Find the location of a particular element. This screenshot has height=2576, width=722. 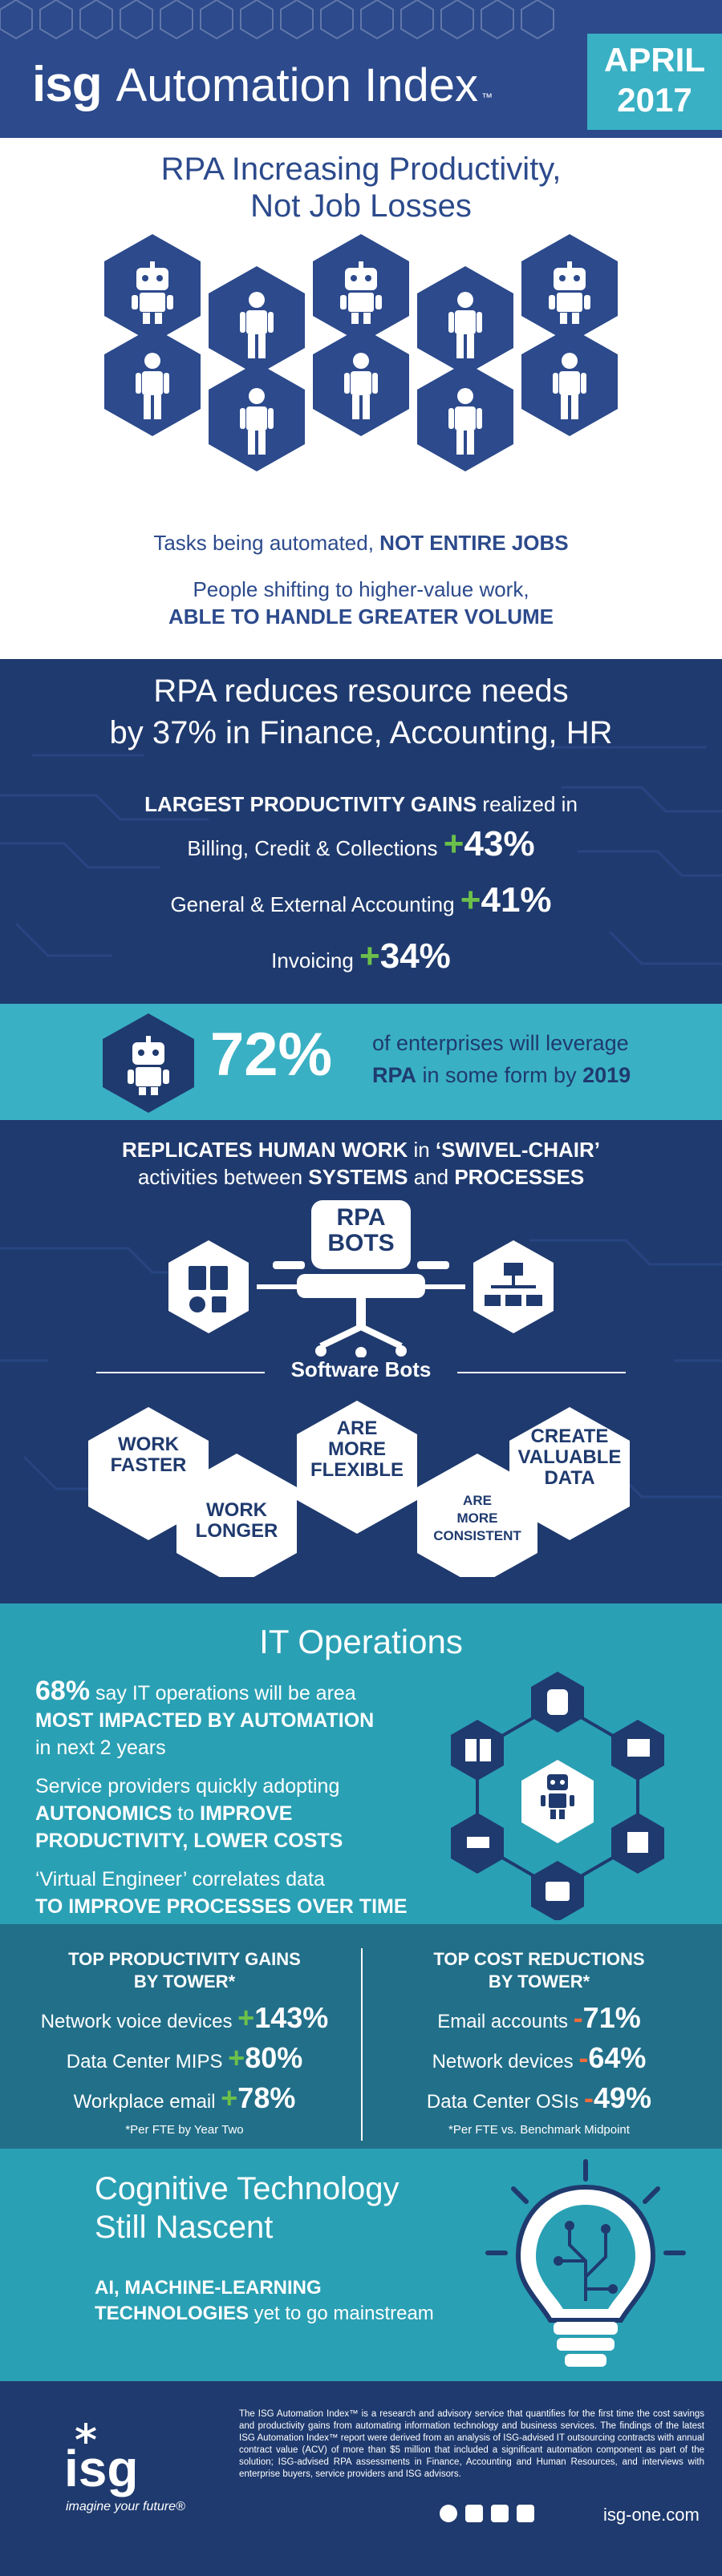

bot-work-longer: WORK LONGER is located at coordinates (236, 1521).